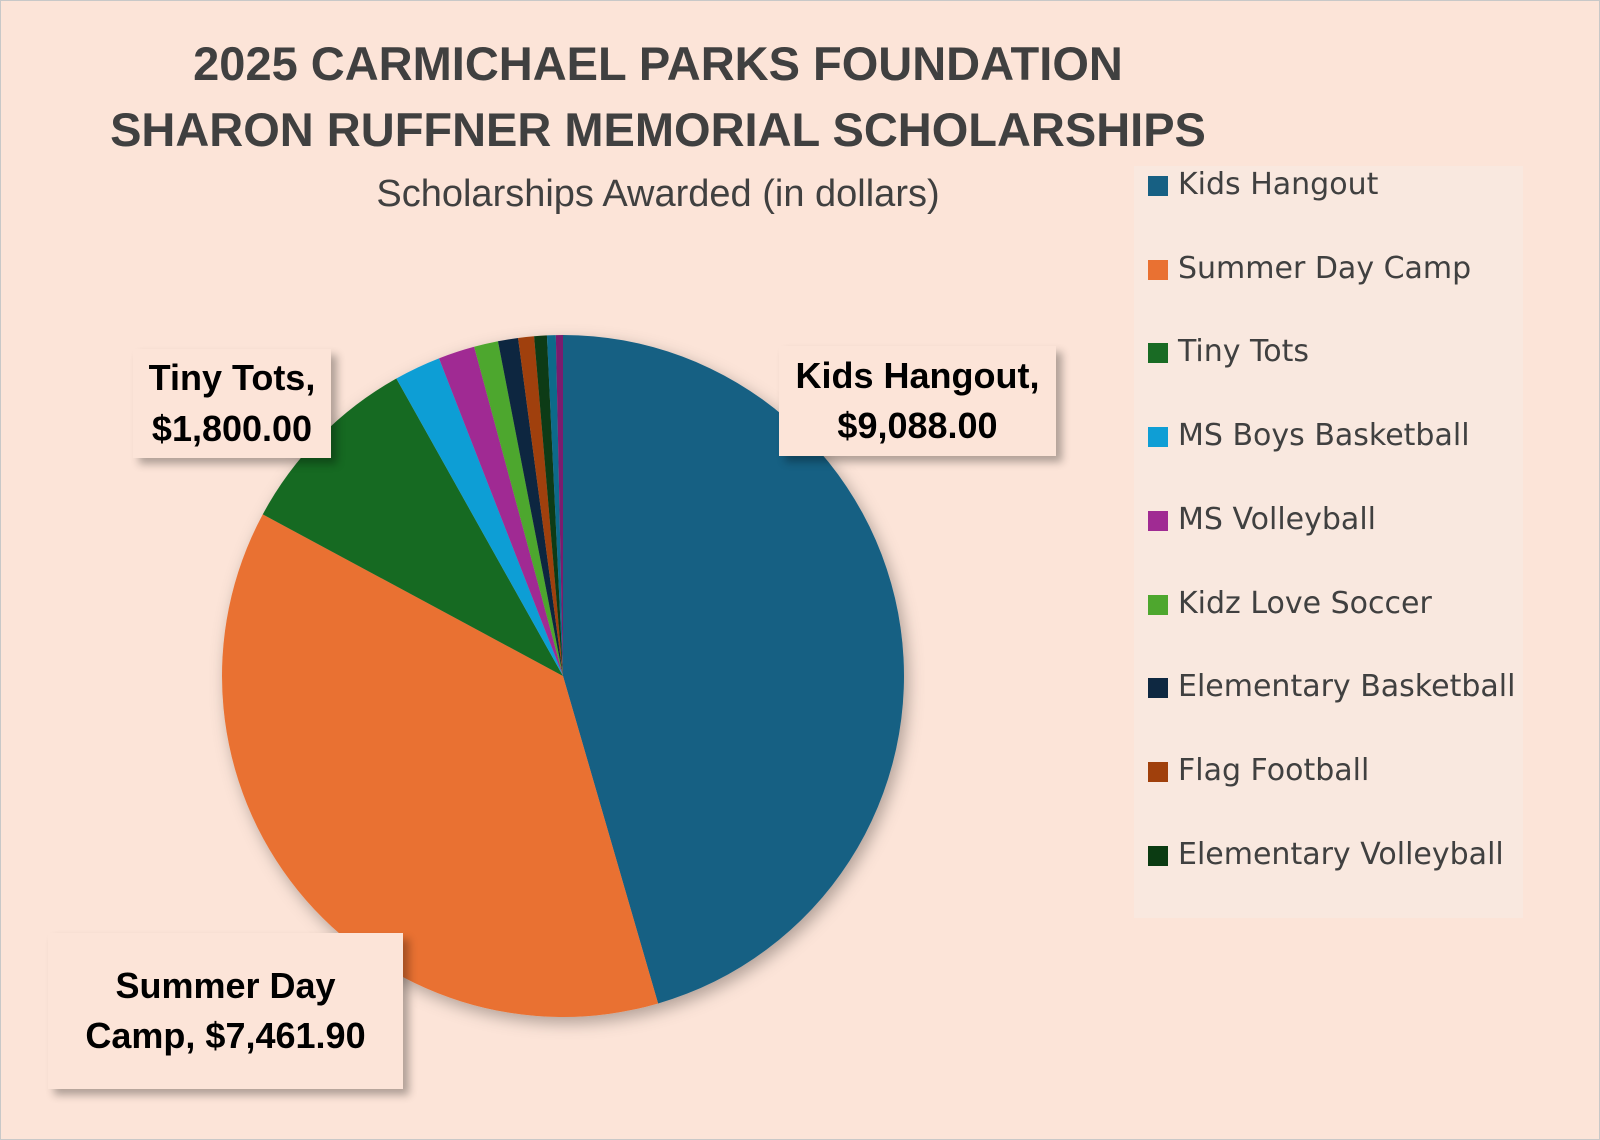 The width and height of the screenshot is (1600, 1140). I want to click on data-label: Summer Day Camp, $7,461.90, so click(225, 1011).